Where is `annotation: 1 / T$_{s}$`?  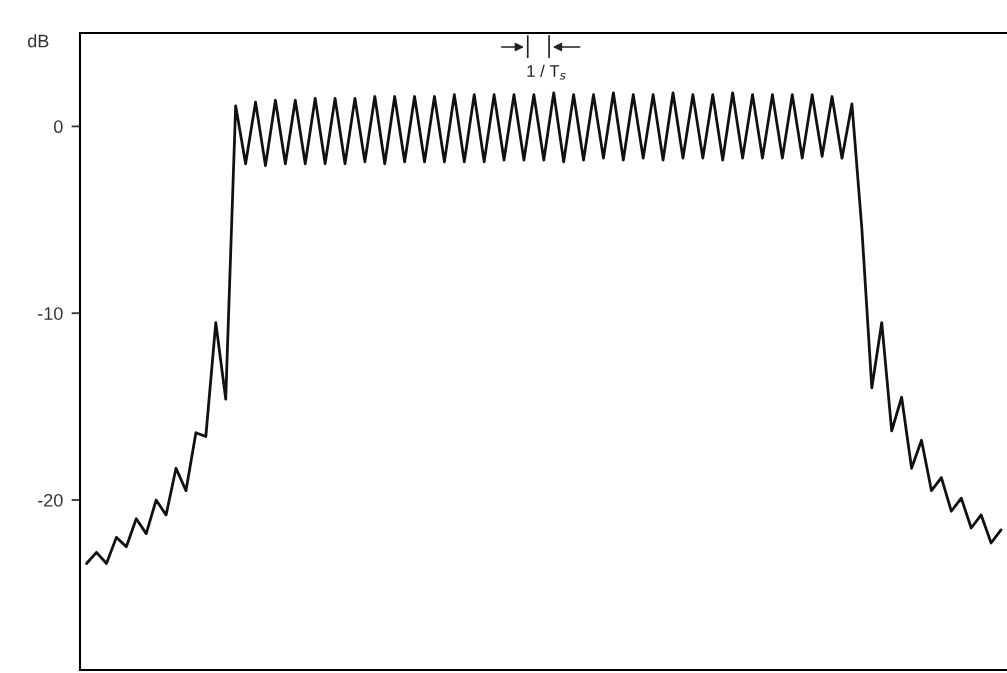
annotation: 1 / T$_{s}$ is located at coordinates (546, 72).